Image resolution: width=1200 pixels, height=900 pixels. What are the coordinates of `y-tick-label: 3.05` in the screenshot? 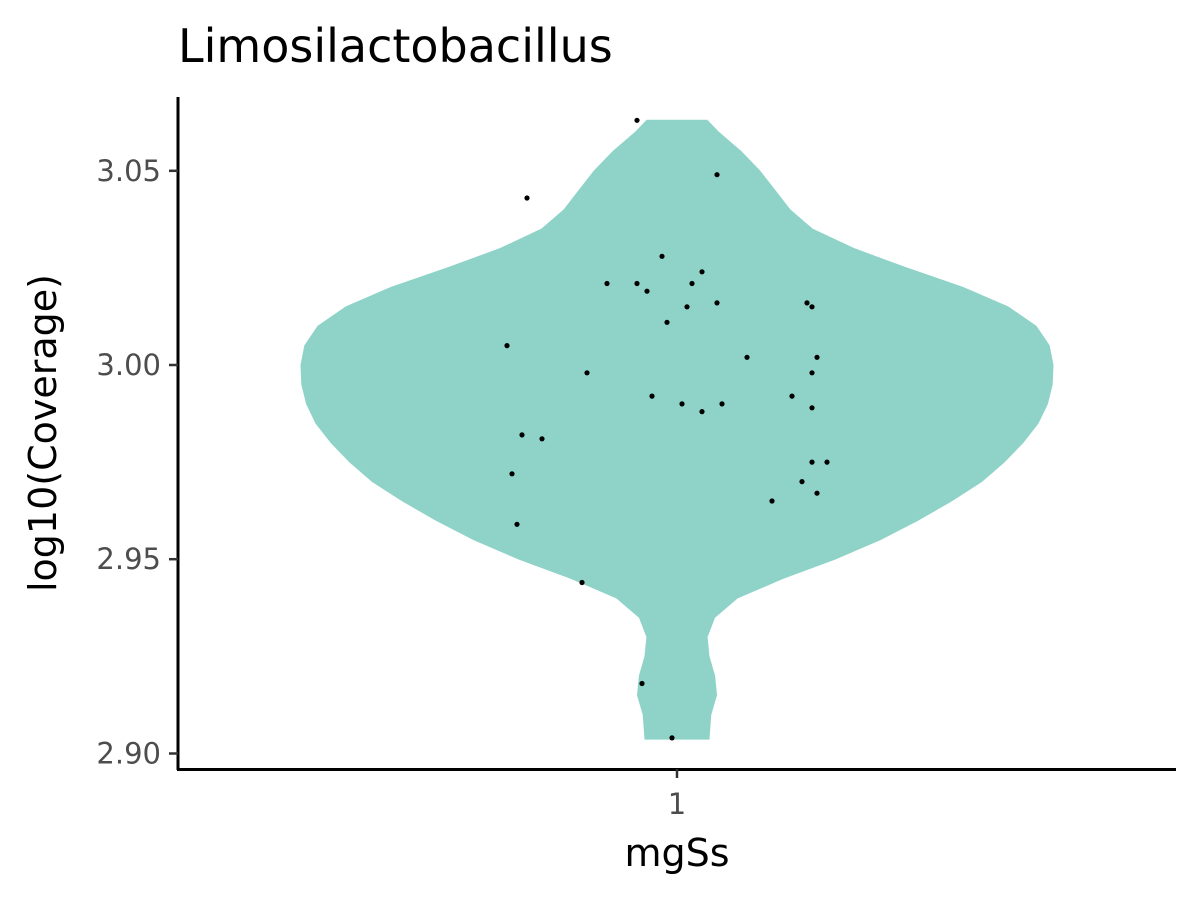 It's located at (128, 171).